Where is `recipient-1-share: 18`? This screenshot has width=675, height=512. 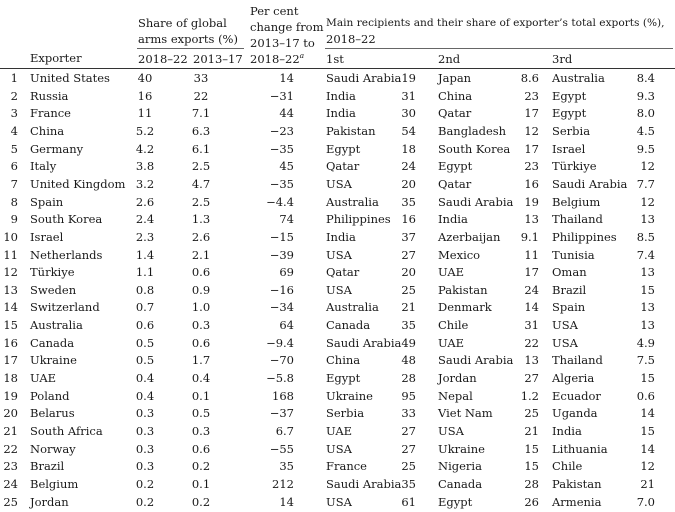 recipient-1-share: 18 is located at coordinates (408, 148).